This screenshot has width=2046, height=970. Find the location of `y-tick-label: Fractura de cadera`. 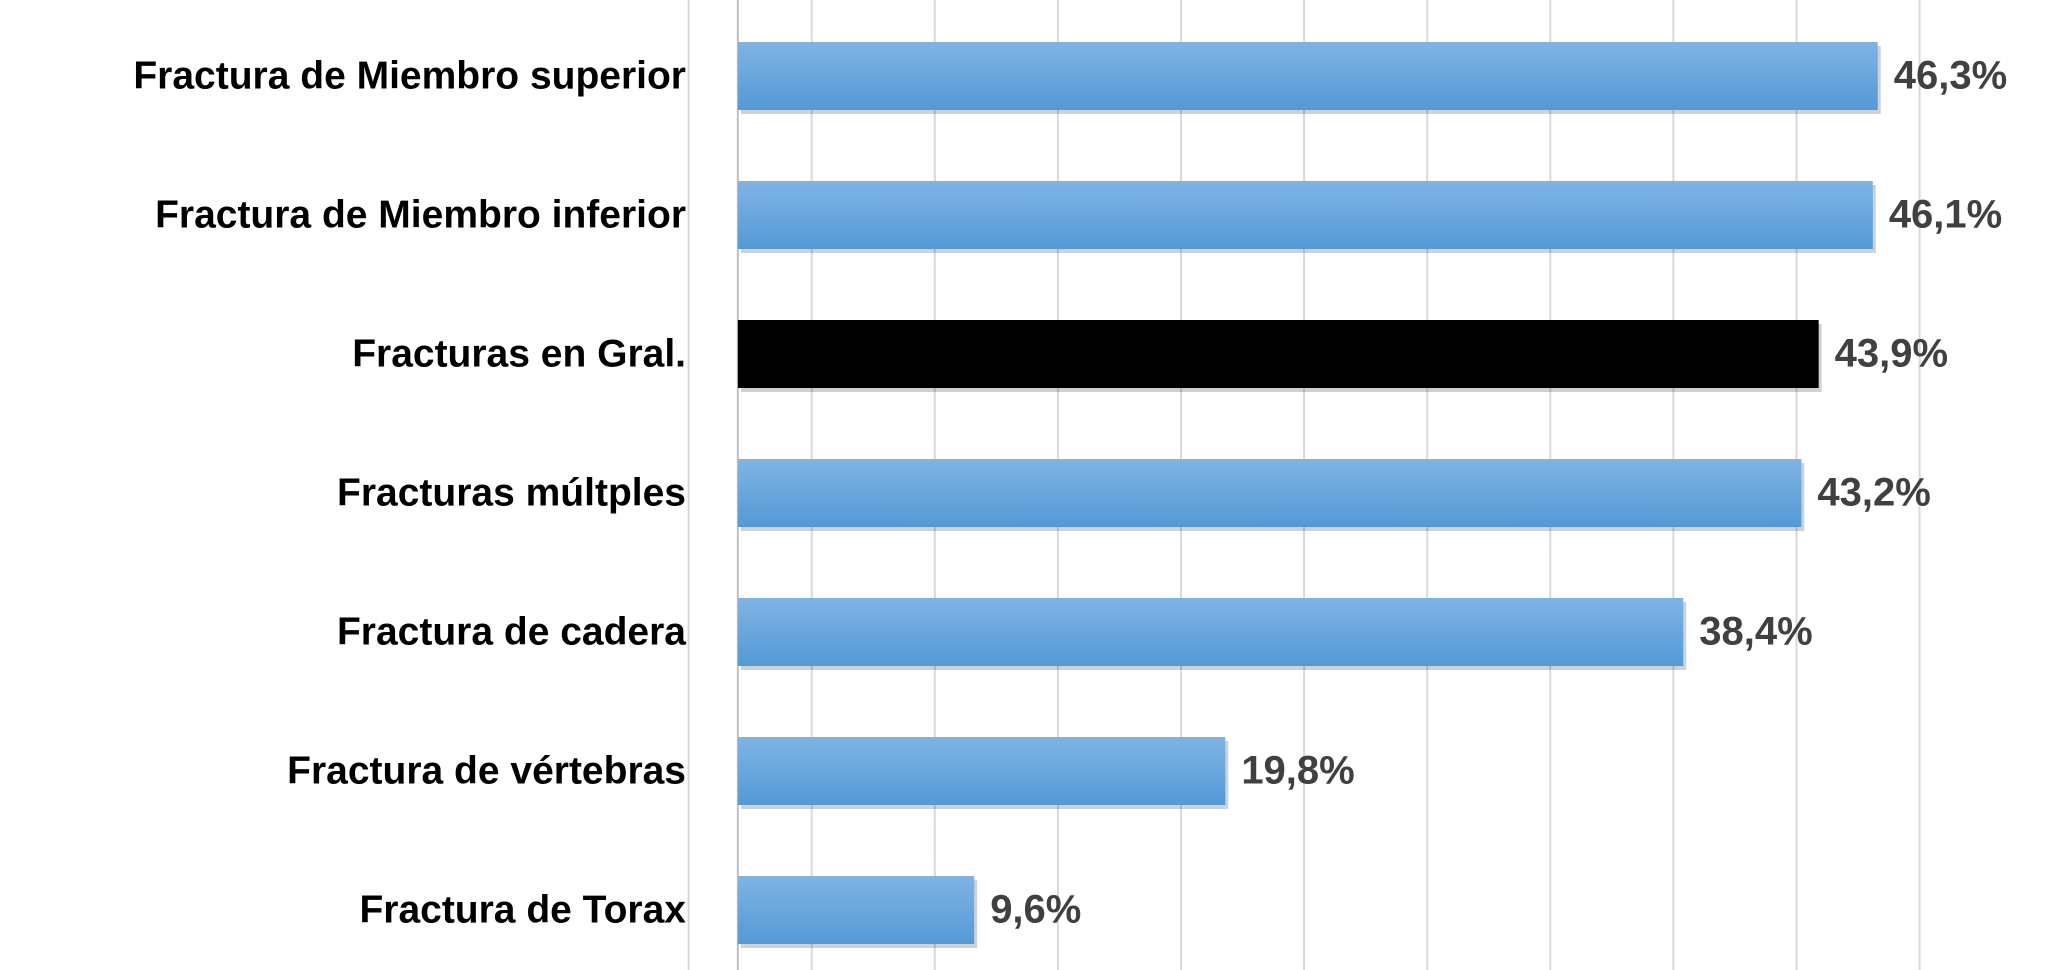

y-tick-label: Fractura de cadera is located at coordinates (511, 631).